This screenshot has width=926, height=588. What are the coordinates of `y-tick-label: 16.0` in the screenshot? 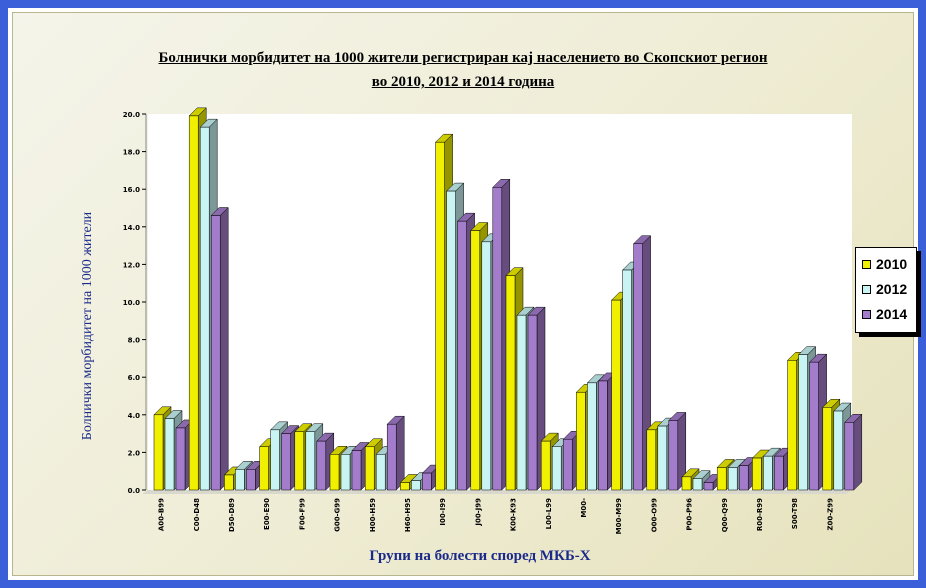 It's located at (131, 190).